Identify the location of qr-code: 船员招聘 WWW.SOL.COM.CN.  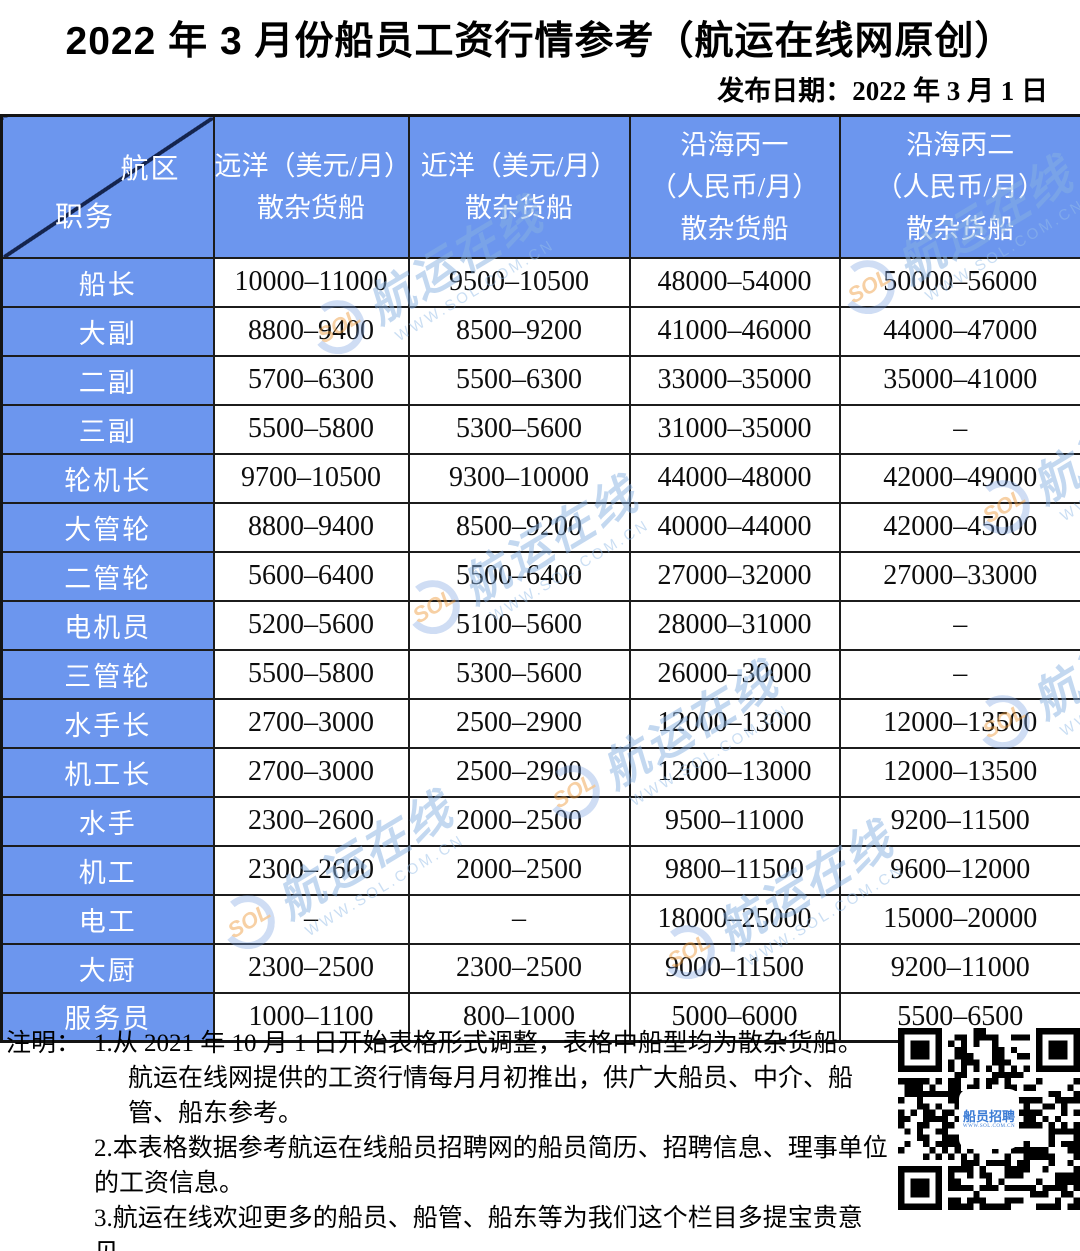
(989, 1119).